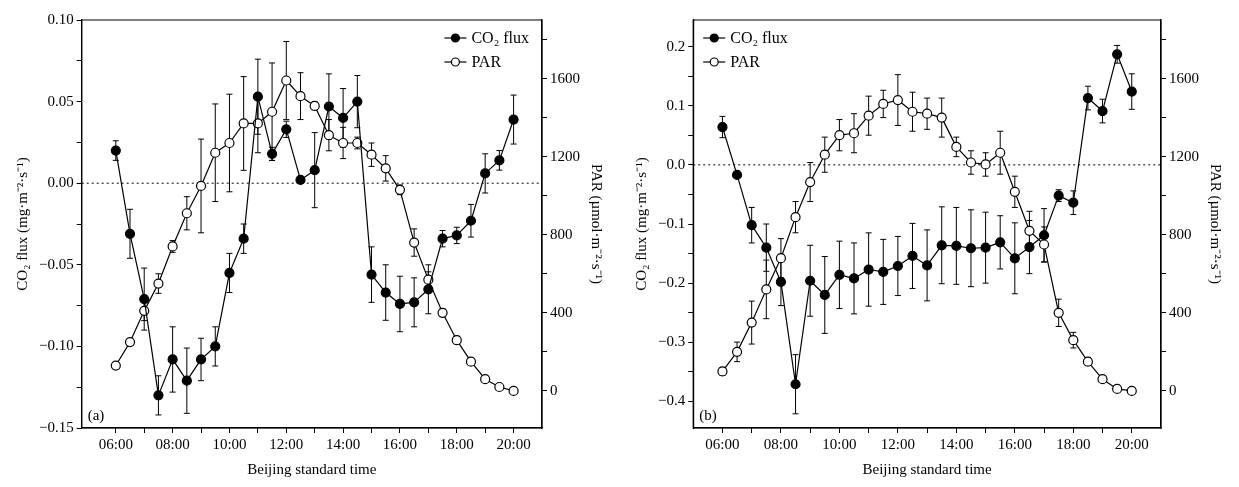  Describe the element at coordinates (456, 443) in the screenshot. I see `x-tick-label: 18:00` at that location.